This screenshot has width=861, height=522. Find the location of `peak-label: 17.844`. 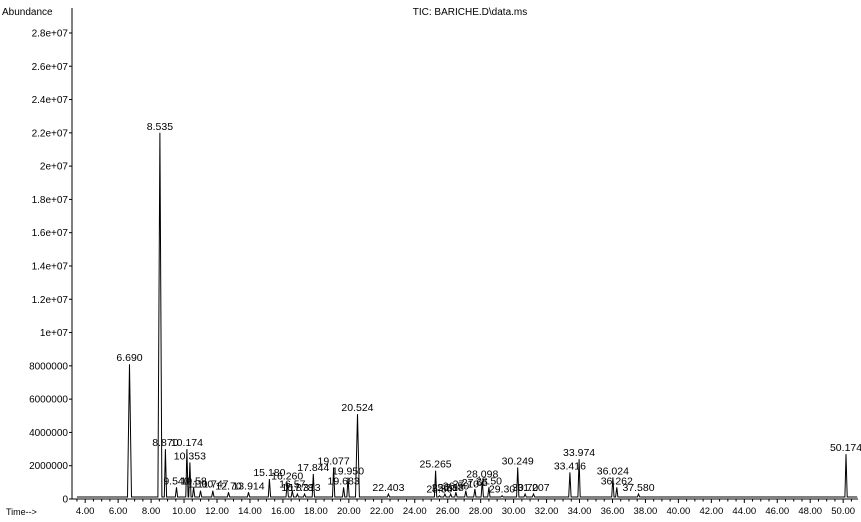

peak-label: 17.844 is located at coordinates (313, 468).